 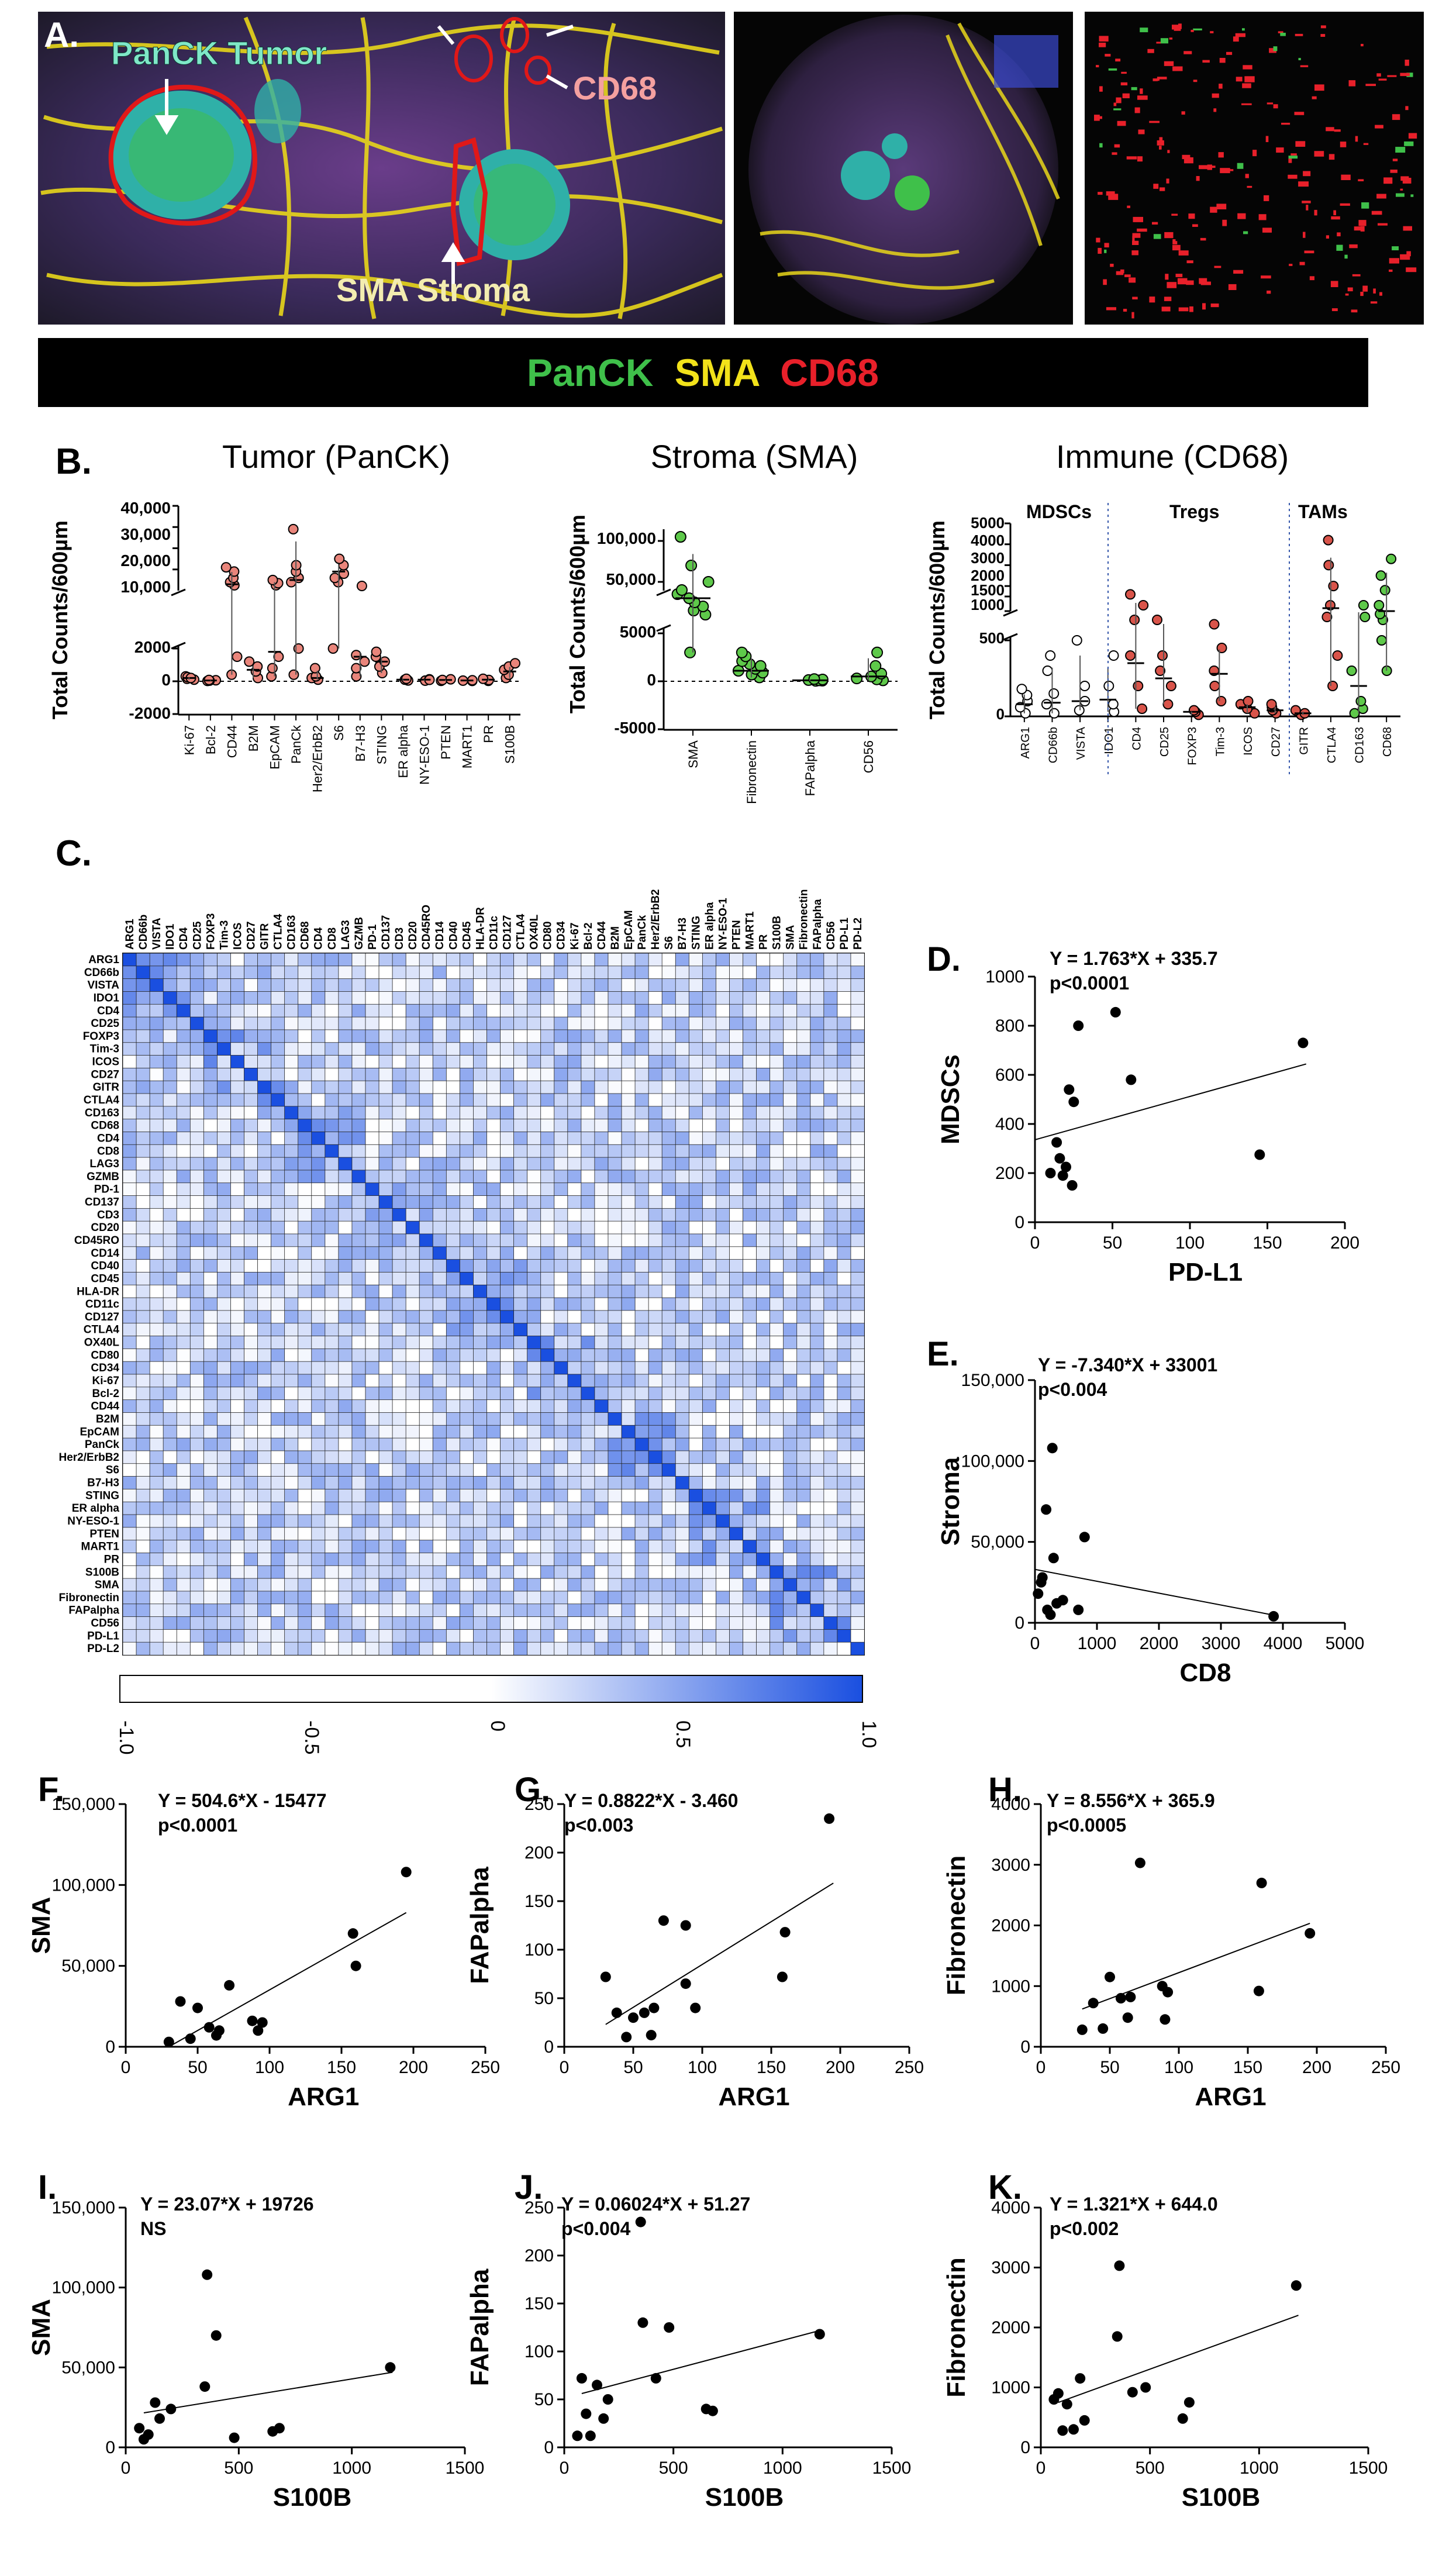 I want to click on heatmap-row-label: Fibronectin, so click(x=89, y=1598).